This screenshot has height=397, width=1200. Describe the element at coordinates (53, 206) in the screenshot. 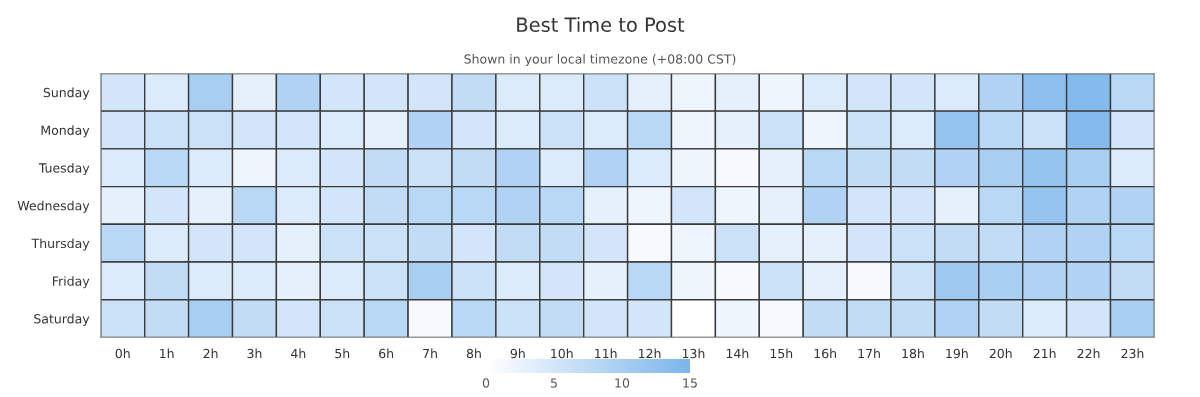

I see `y-tick-label: Wednesday` at that location.